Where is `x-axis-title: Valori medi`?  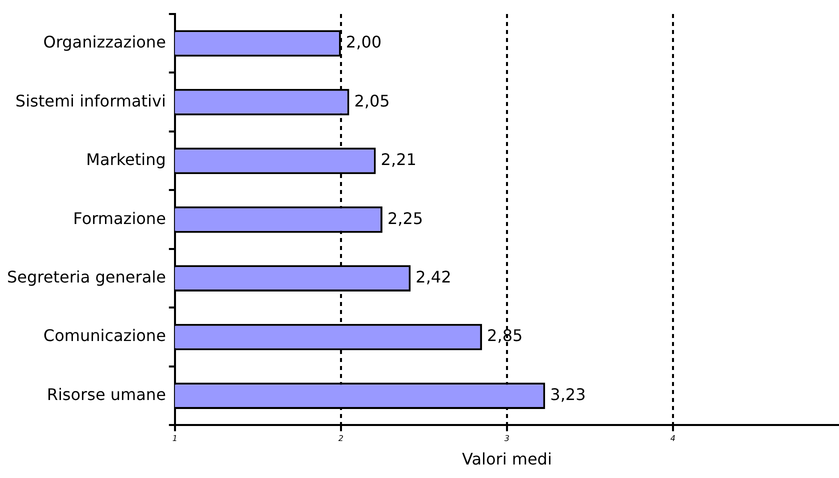 x-axis-title: Valori medi is located at coordinates (507, 459).